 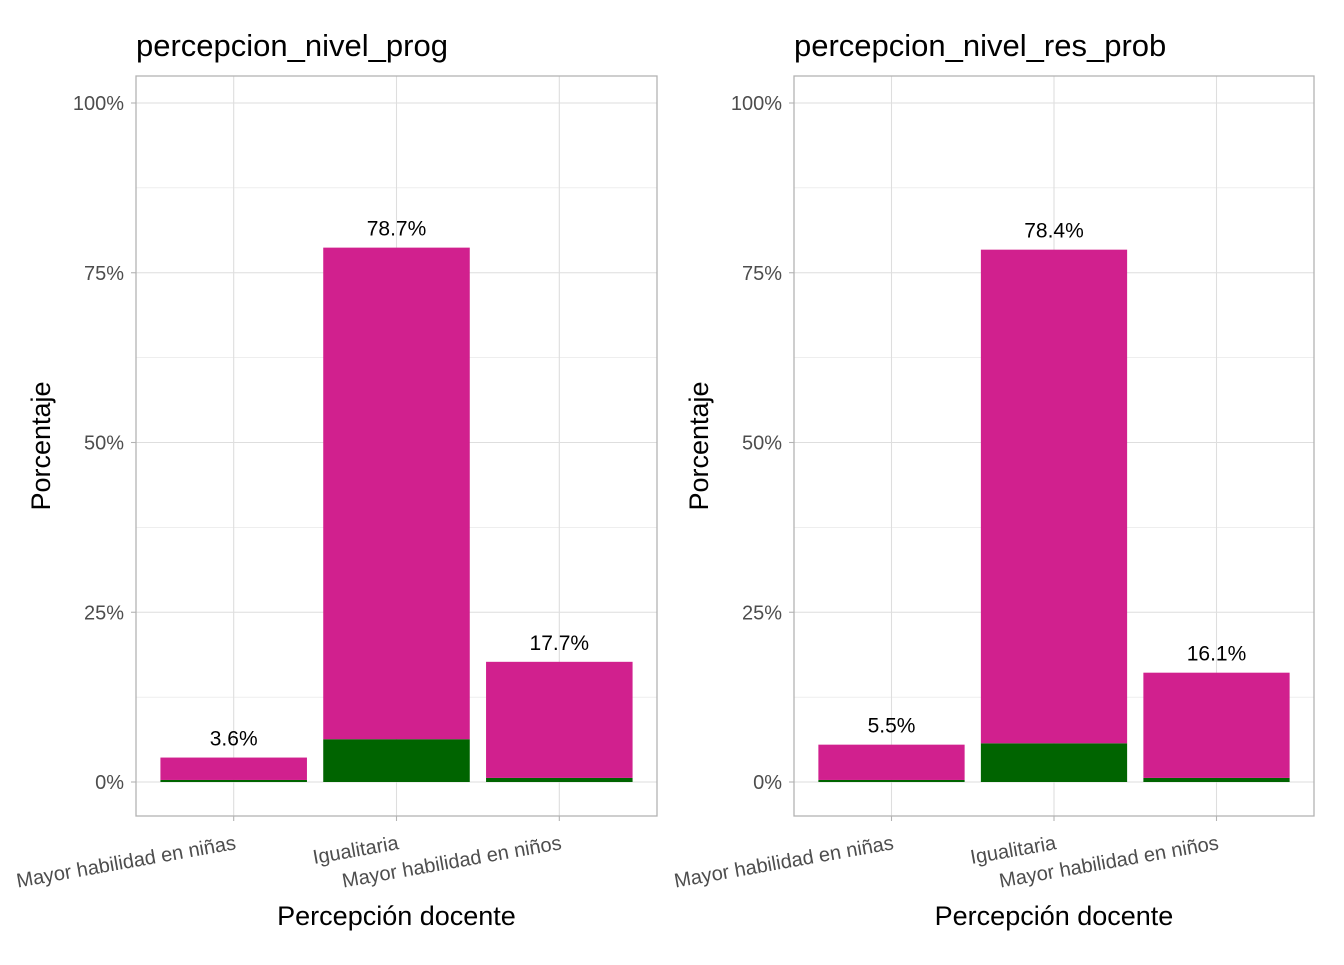 What do you see at coordinates (560, 643) in the screenshot?
I see `data-label: 17.7%` at bounding box center [560, 643].